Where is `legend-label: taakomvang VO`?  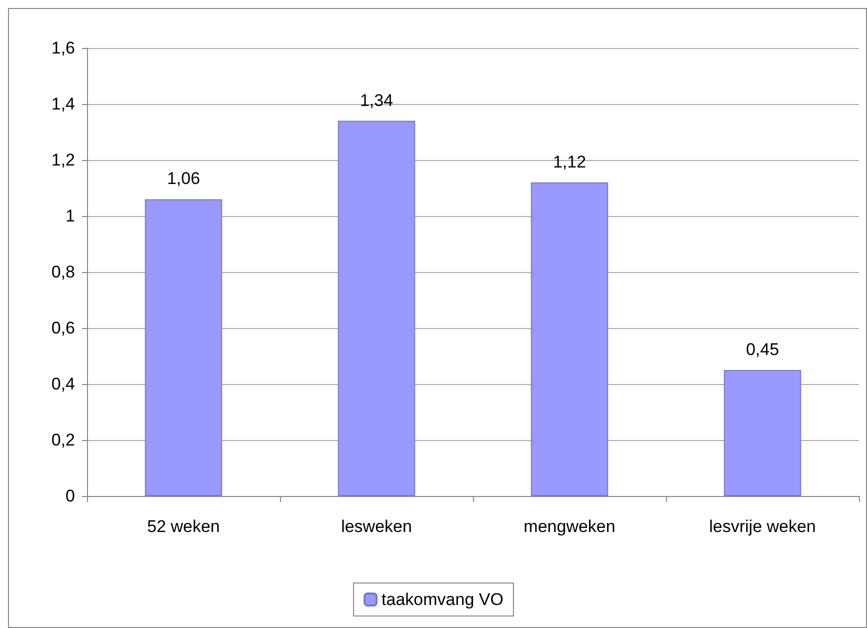
legend-label: taakomvang VO is located at coordinates (443, 599).